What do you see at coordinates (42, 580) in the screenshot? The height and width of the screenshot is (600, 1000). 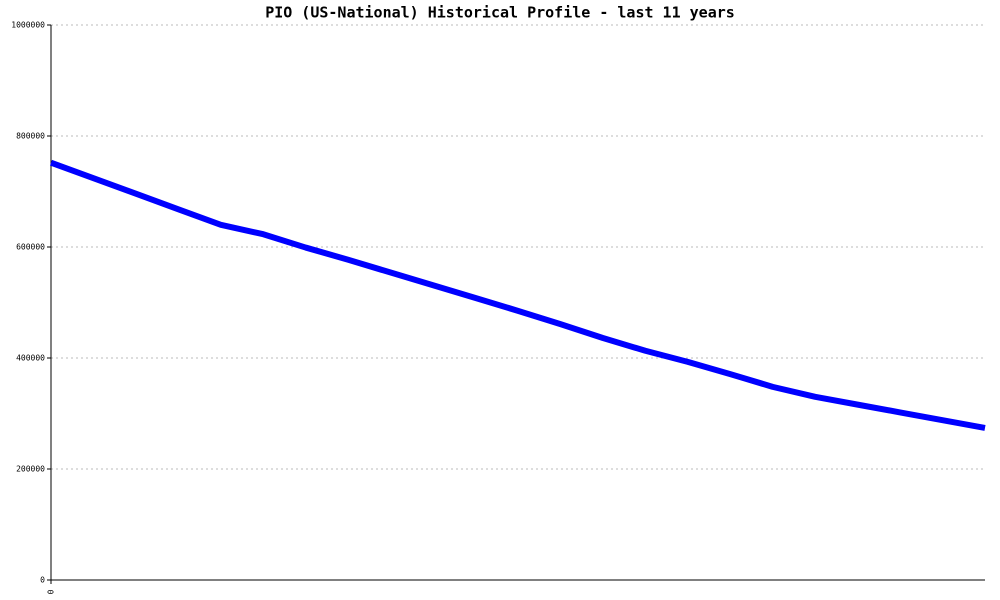 I see `y-tick-label: 0` at bounding box center [42, 580].